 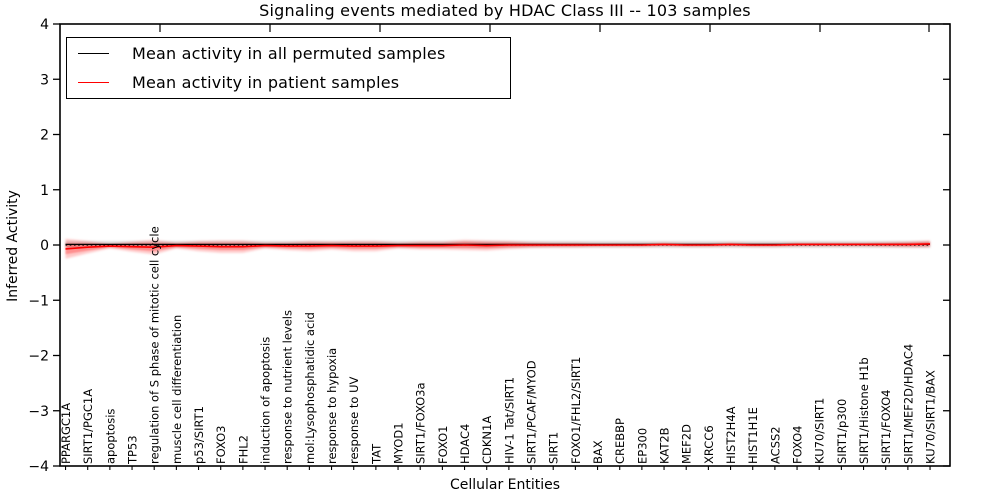 I want to click on y-tick-label: −4, so click(x=38, y=467).